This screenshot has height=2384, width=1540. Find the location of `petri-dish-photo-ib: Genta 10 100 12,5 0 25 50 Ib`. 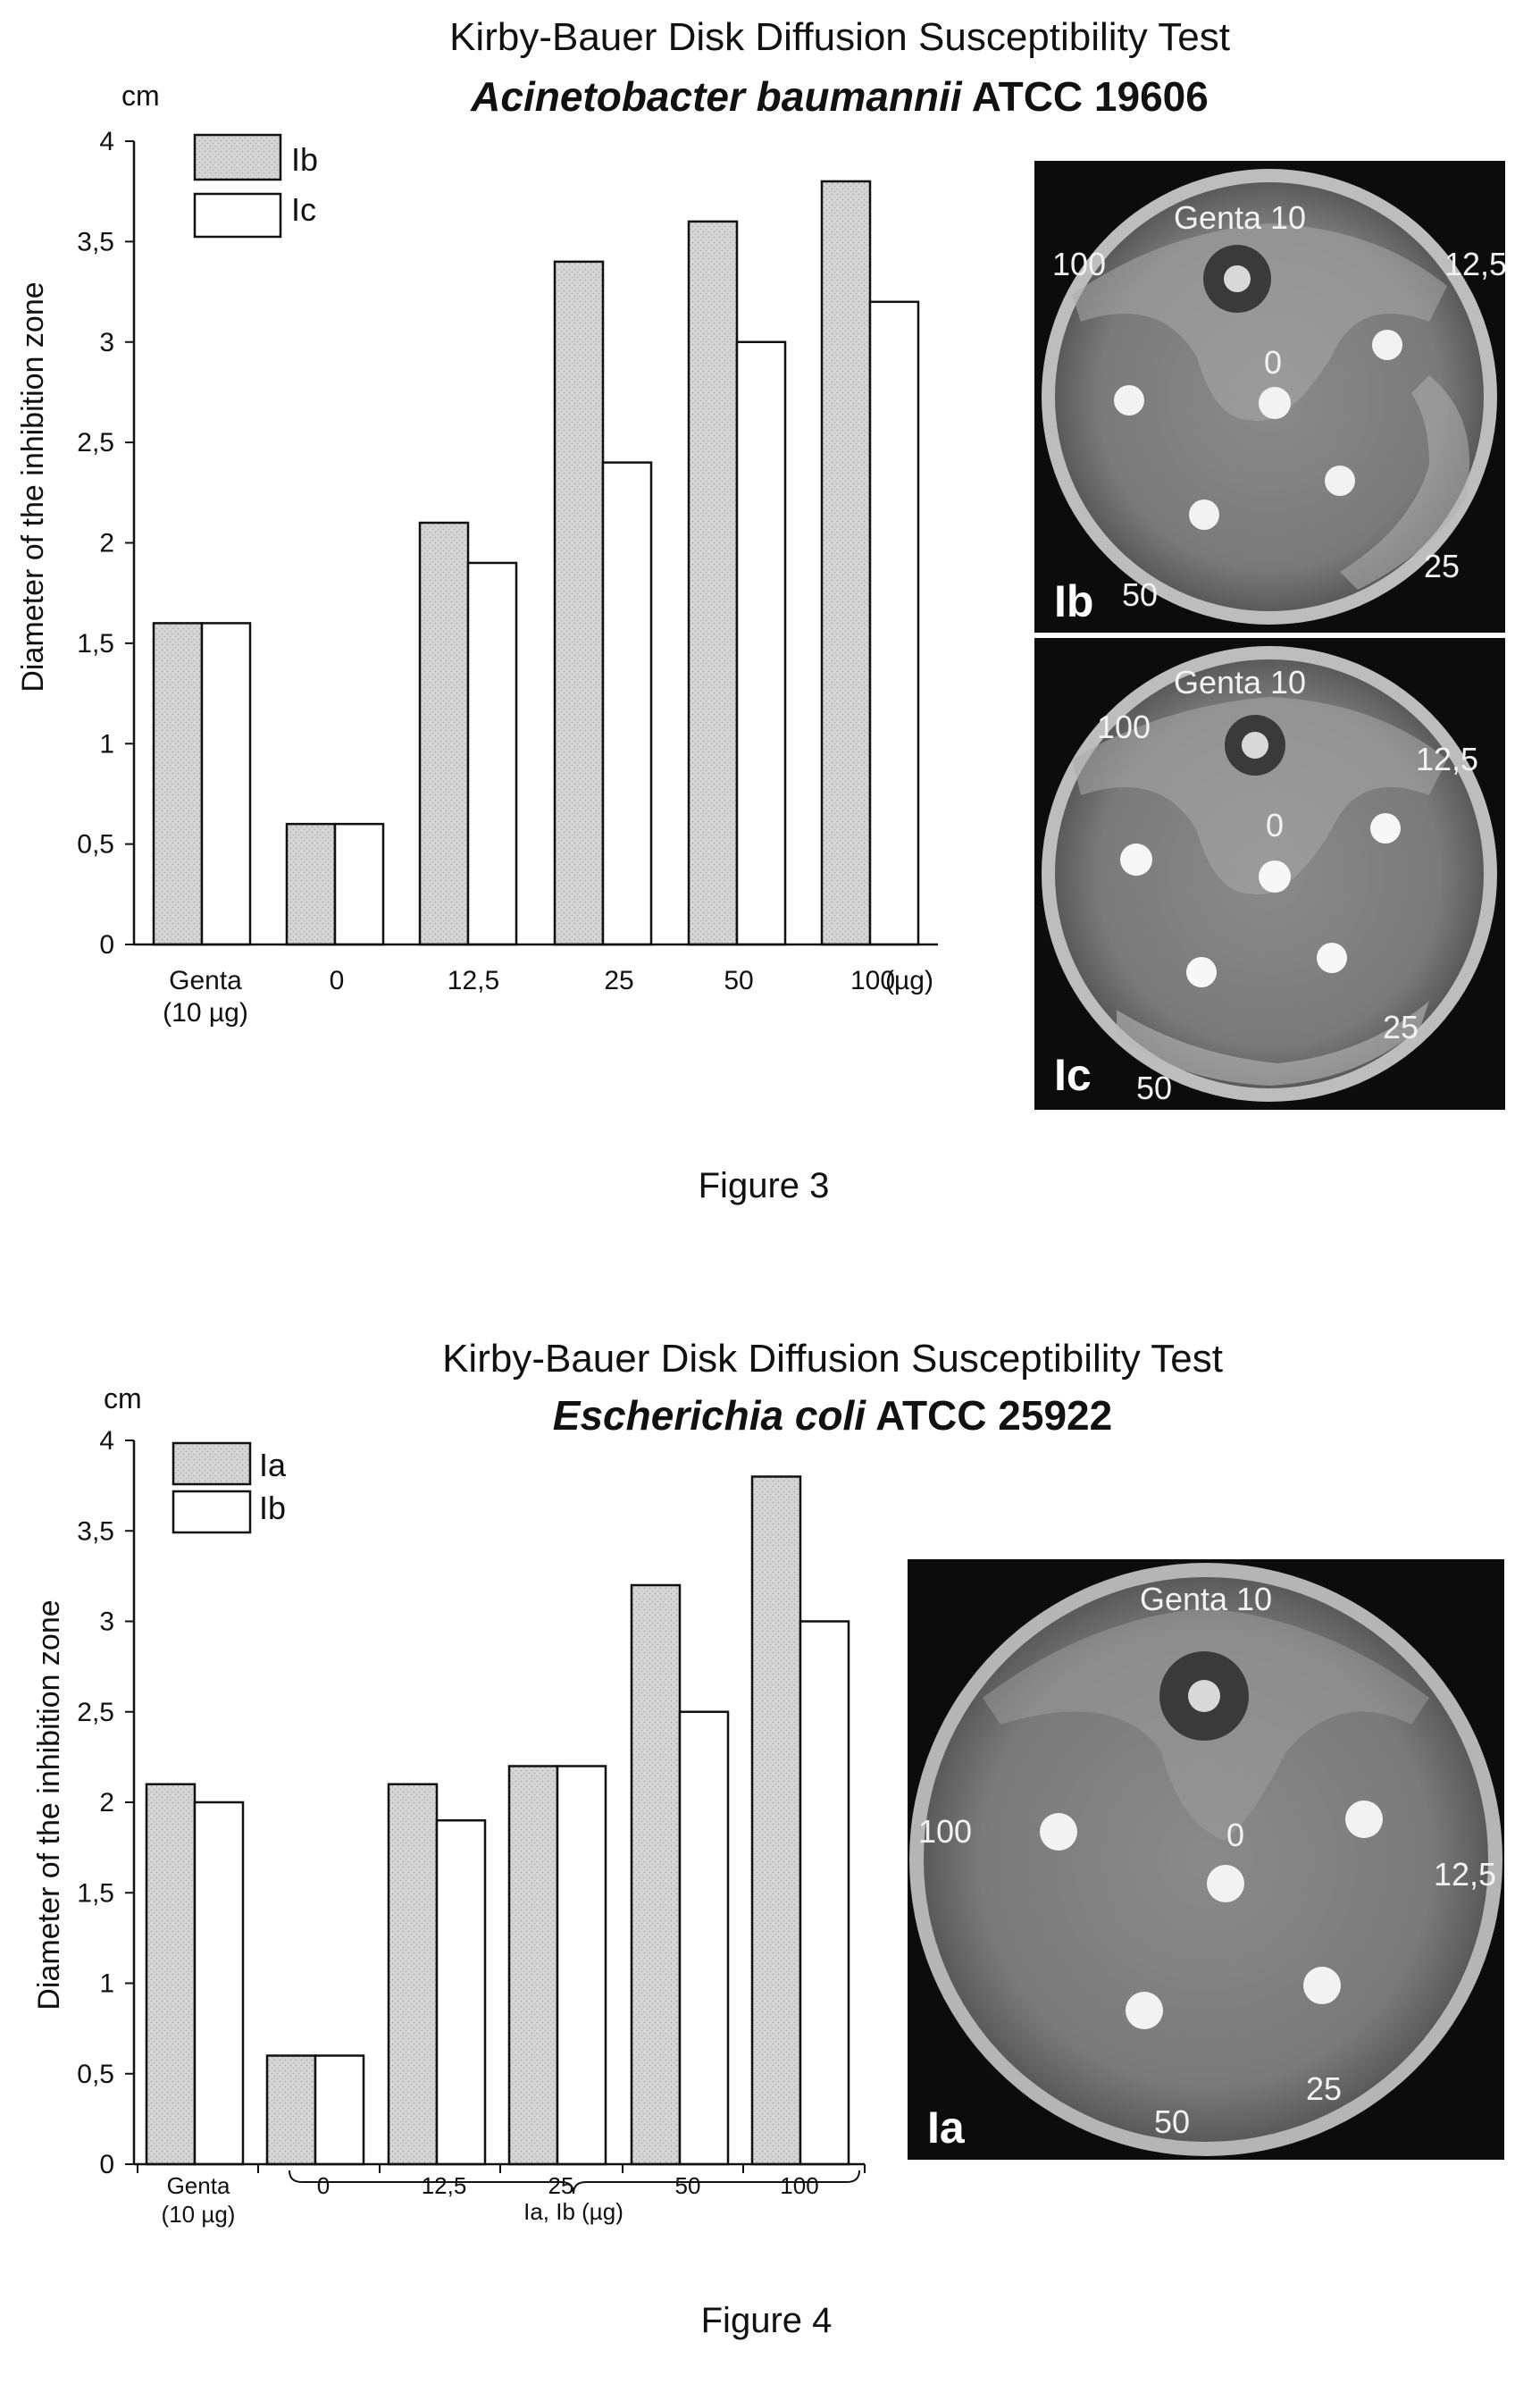

petri-dish-photo-ib: Genta 10 100 12,5 0 25 50 Ib is located at coordinates (1270, 397).